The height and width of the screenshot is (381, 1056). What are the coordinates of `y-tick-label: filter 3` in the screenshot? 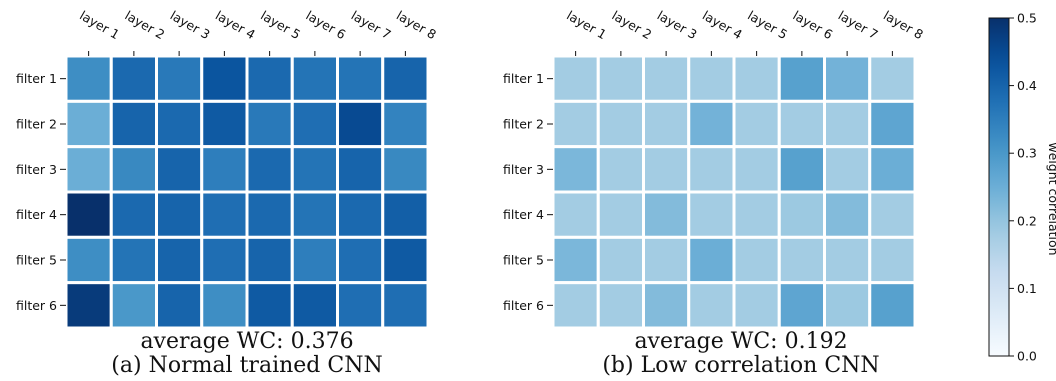 It's located at (36, 169).